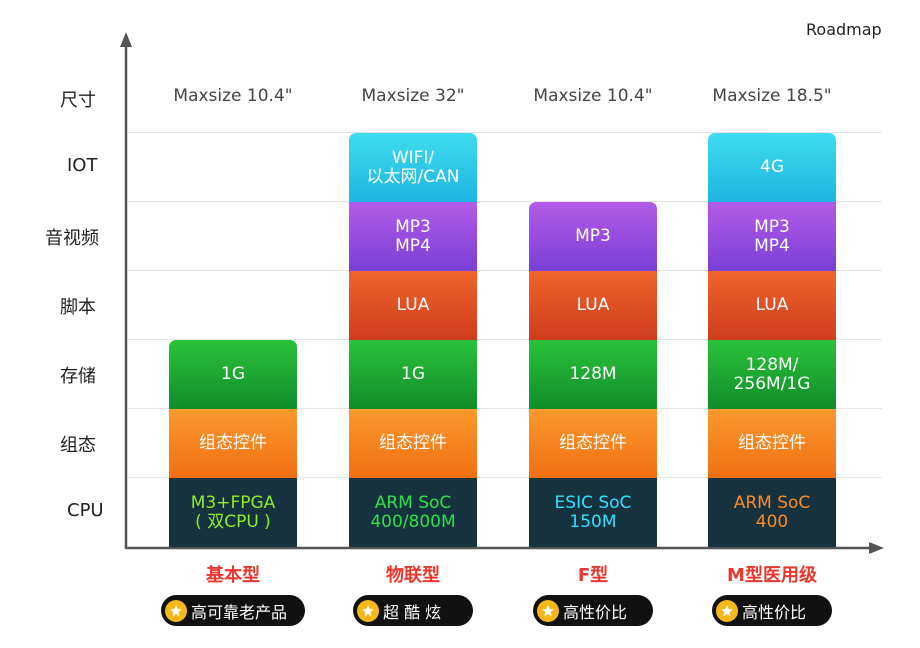  I want to click on cell-storage: 128M/ 256M/1G, so click(772, 374).